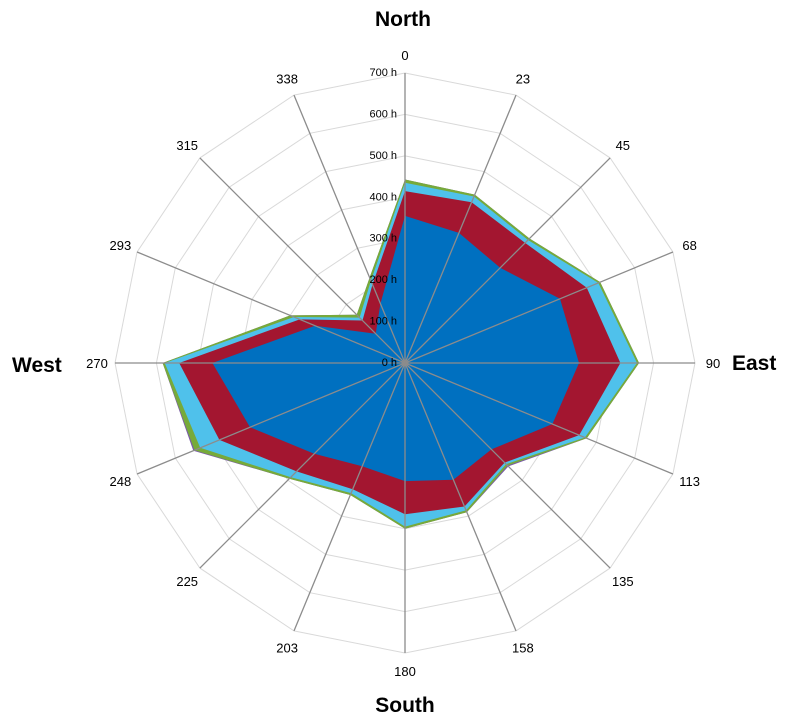 The width and height of the screenshot is (787, 717). Describe the element at coordinates (37, 365) in the screenshot. I see `compass-label-west: West` at that location.